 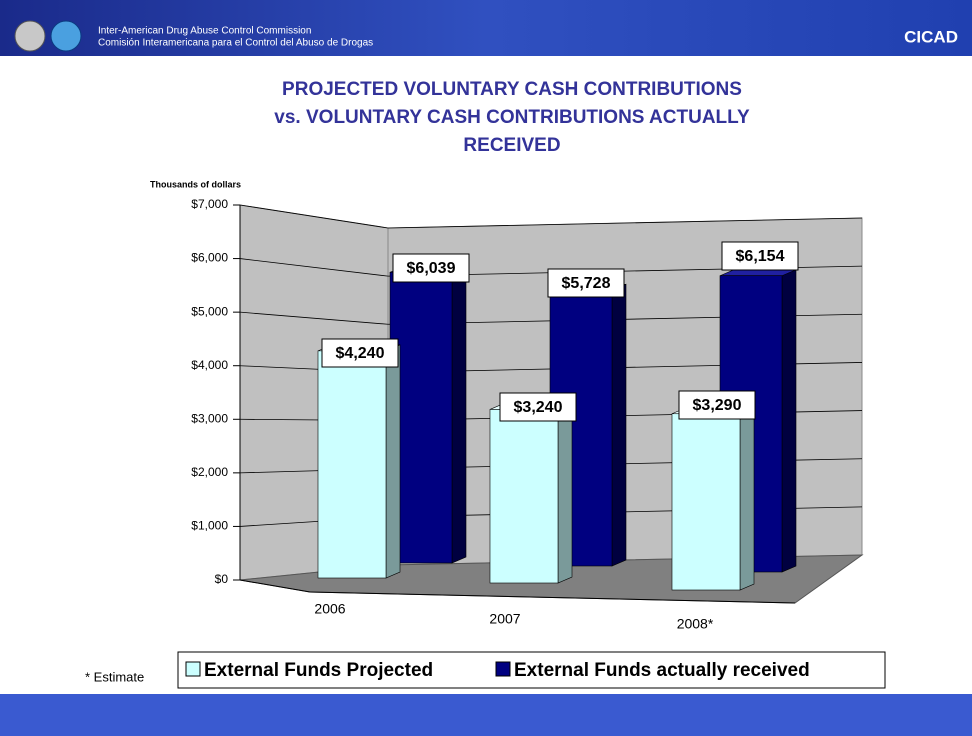 I want to click on y-tick-label: $3,000, so click(x=209, y=418).